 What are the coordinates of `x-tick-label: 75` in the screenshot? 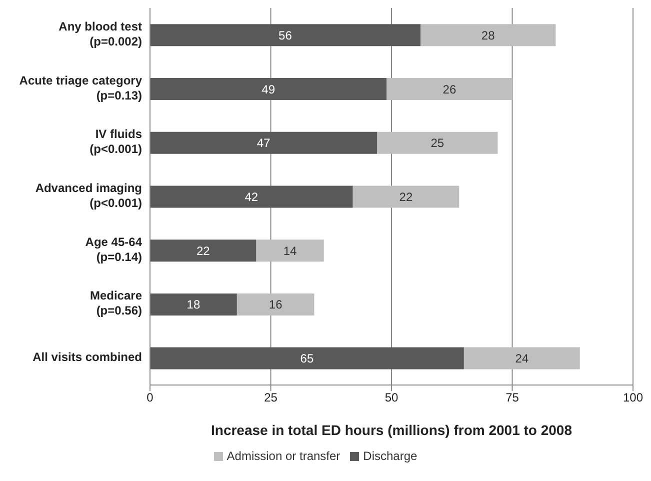 It's located at (513, 397).